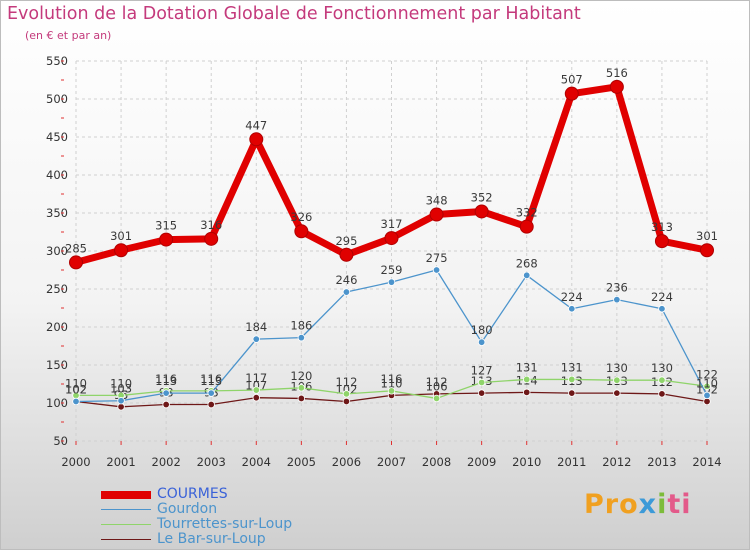 This screenshot has width=750, height=550. I want to click on data-label: 122, so click(707, 374).